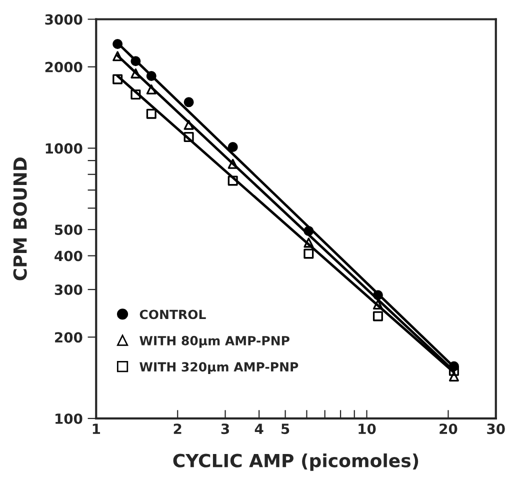 The width and height of the screenshot is (506, 481). I want to click on x-tick-label: 20, so click(449, 429).